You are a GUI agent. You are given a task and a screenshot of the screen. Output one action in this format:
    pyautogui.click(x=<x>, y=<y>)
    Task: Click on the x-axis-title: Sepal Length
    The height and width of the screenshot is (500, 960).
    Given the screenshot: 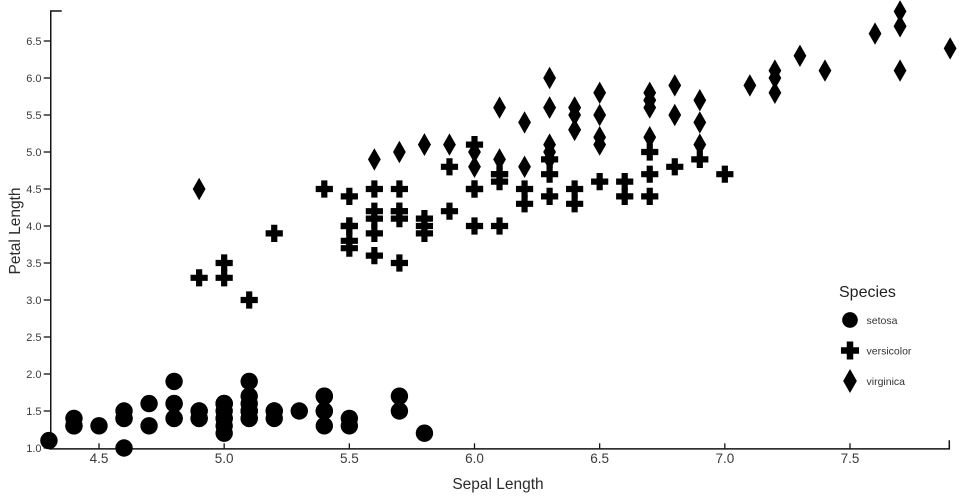 What is the action you would take?
    pyautogui.click(x=497, y=484)
    